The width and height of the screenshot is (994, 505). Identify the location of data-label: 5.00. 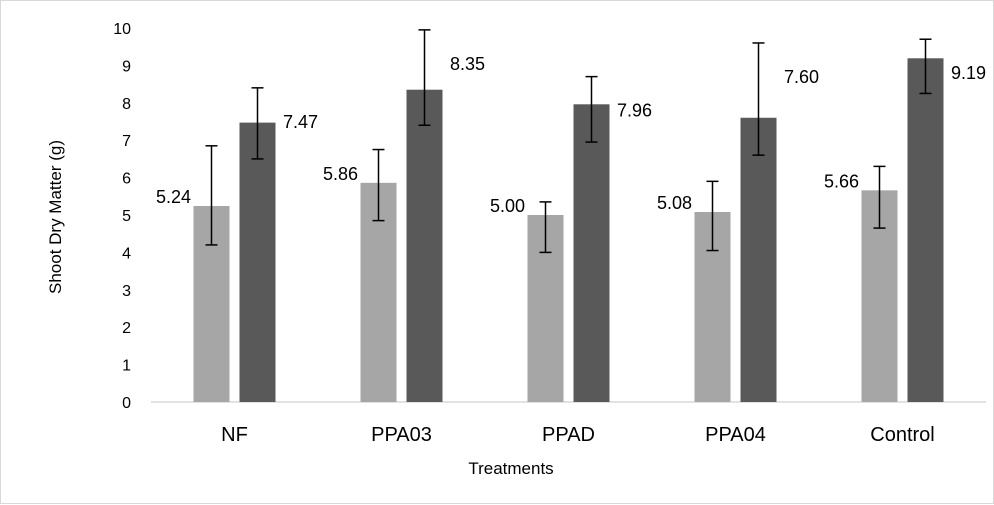
(507, 206).